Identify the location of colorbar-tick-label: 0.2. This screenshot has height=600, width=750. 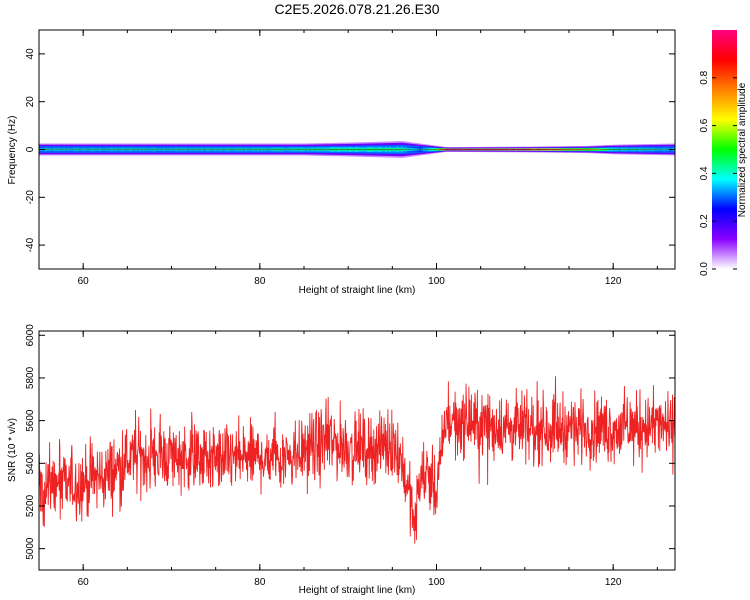
(704, 221).